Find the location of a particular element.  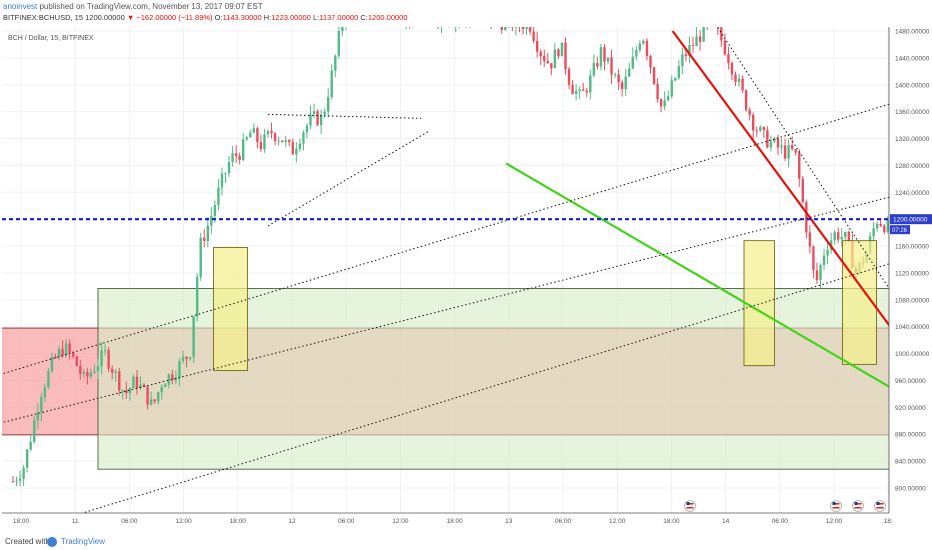

time-tick-label: 12 is located at coordinates (292, 521).